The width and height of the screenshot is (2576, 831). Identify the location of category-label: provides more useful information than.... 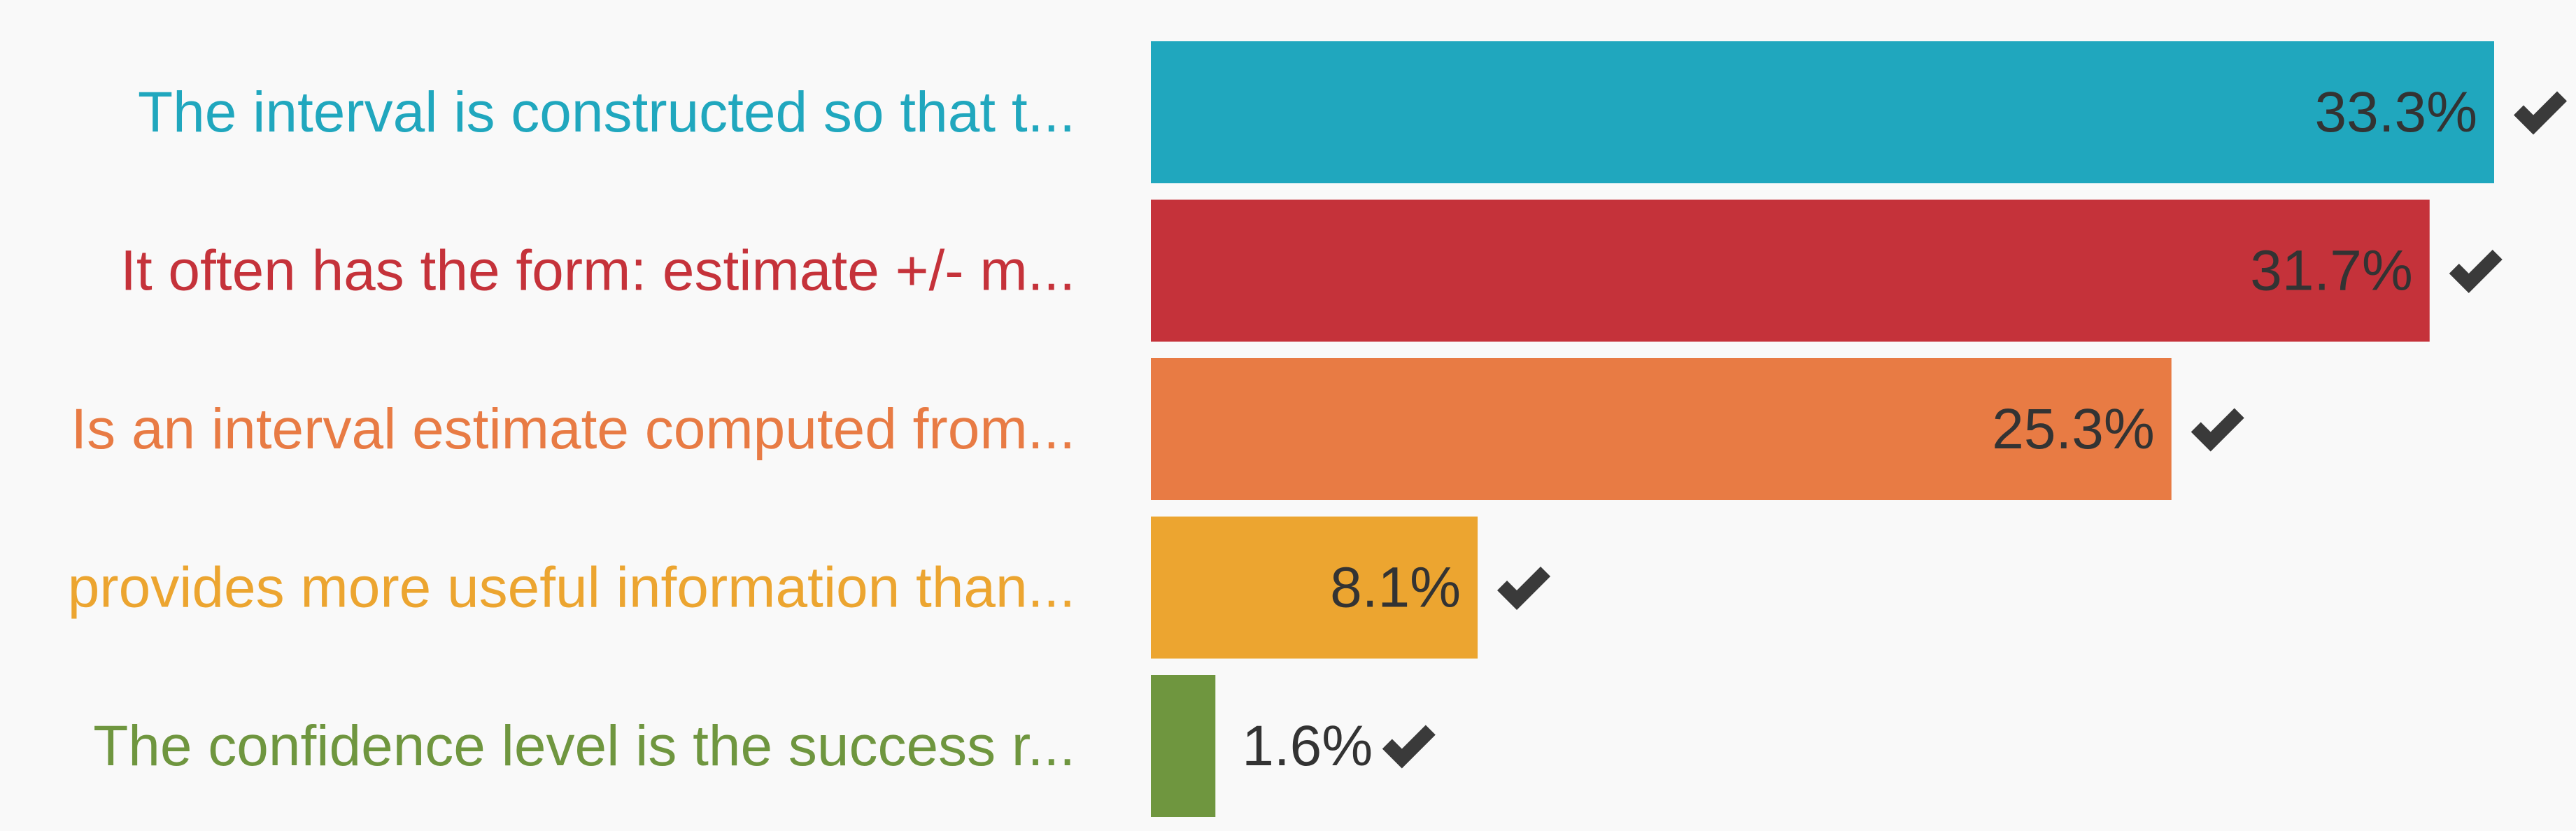
(571, 588).